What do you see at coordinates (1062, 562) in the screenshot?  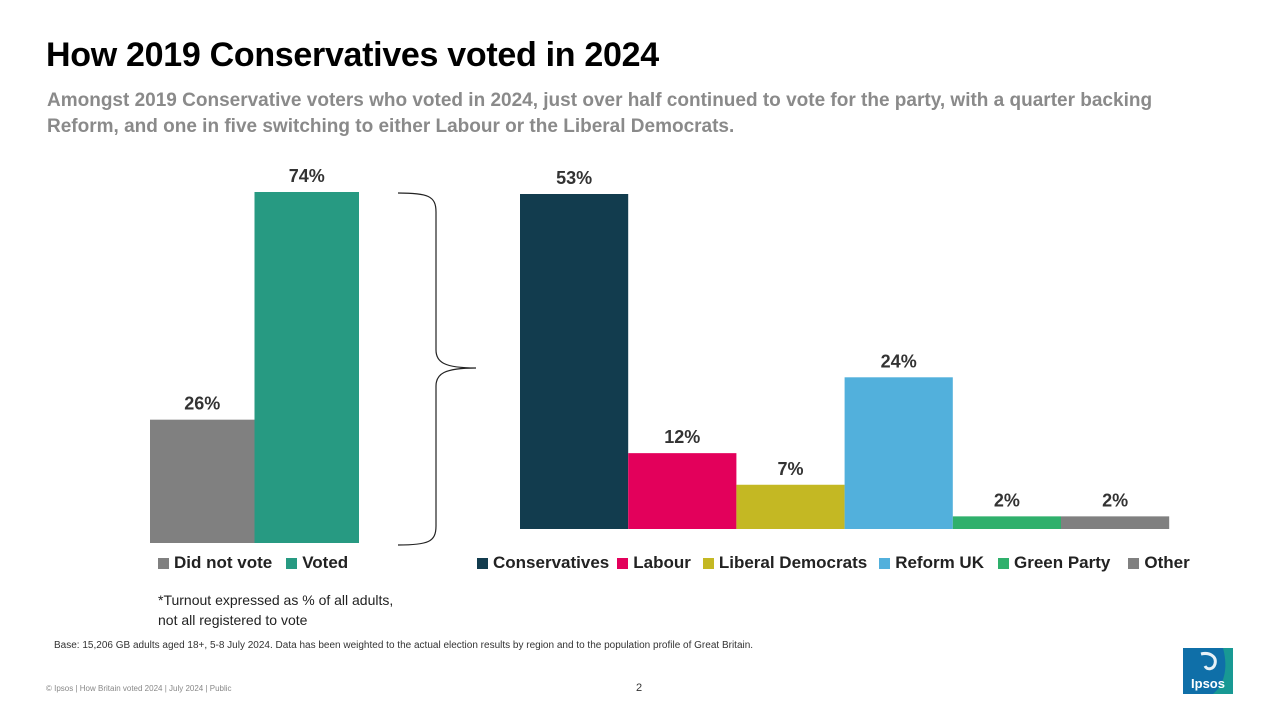 I see `legend-label: Green Party` at bounding box center [1062, 562].